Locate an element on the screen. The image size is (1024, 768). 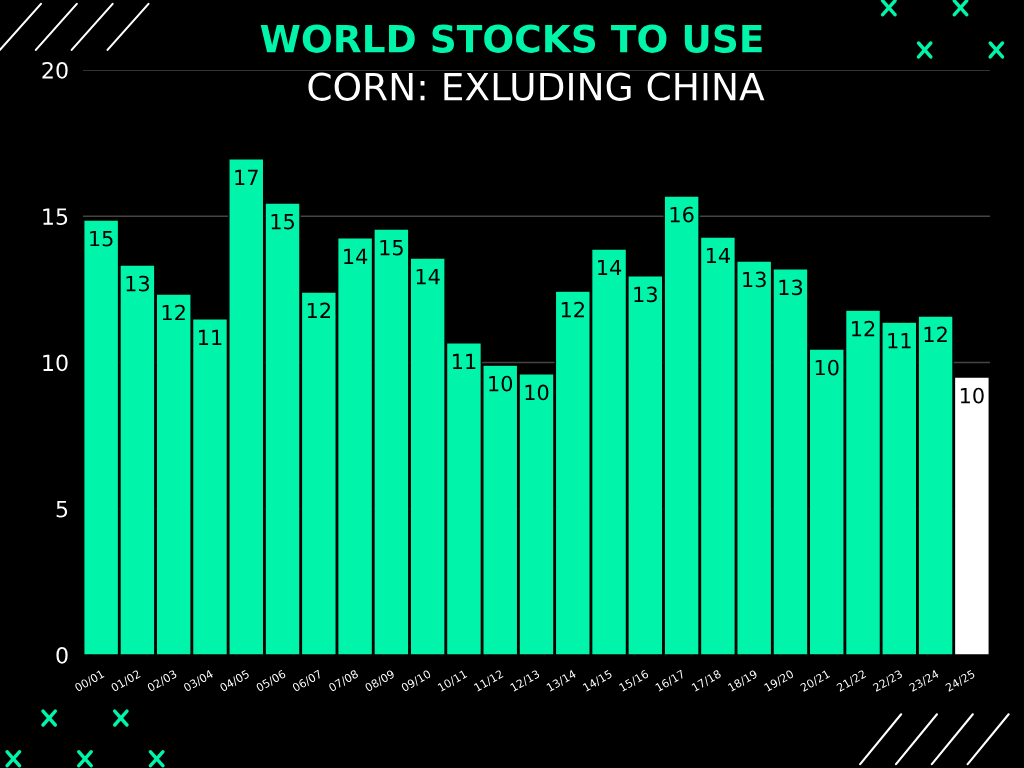
y-tick-label: 5 is located at coordinates (62, 509).